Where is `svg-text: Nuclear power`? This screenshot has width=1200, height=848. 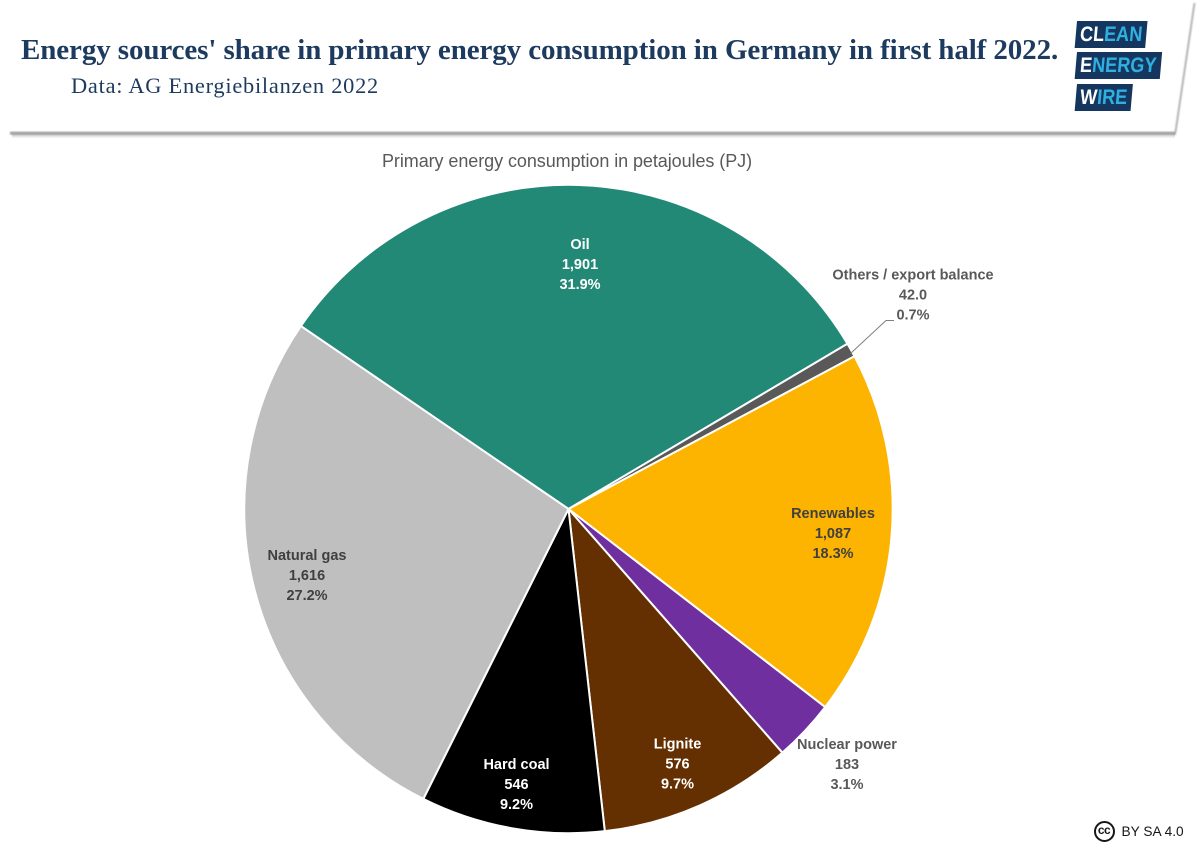
svg-text: Nuclear power is located at coordinates (847, 745).